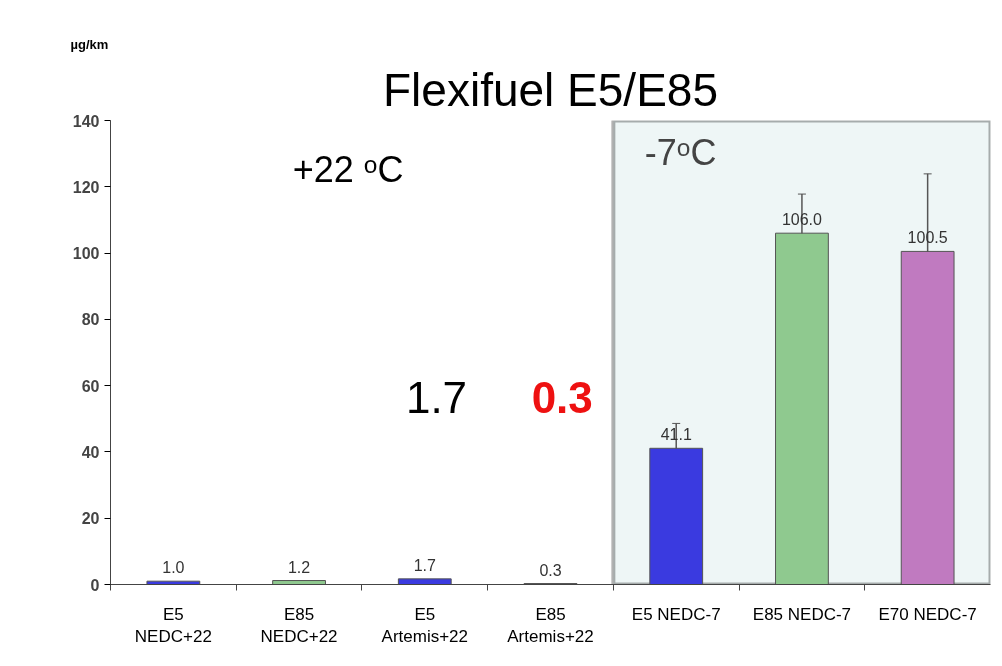  I want to click on x-tick-label: E5 Artemis+22, so click(425, 625).